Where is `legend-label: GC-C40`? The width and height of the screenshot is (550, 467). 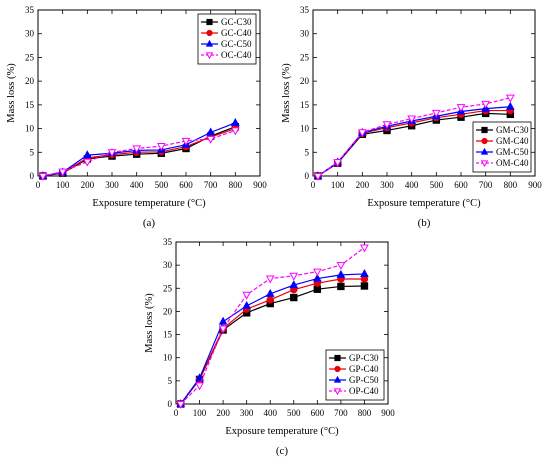 legend-label: GC-C40 is located at coordinates (236, 33).